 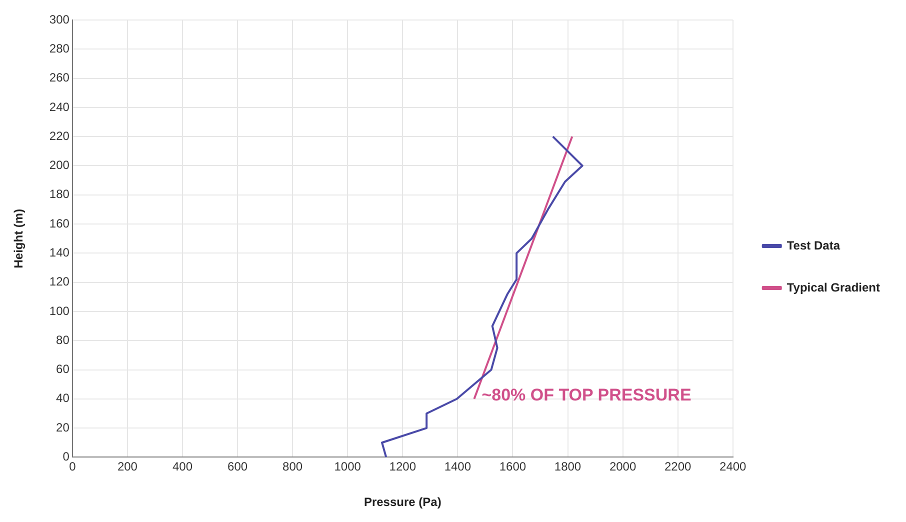 I want to click on x-tick-label: 800, so click(x=292, y=467).